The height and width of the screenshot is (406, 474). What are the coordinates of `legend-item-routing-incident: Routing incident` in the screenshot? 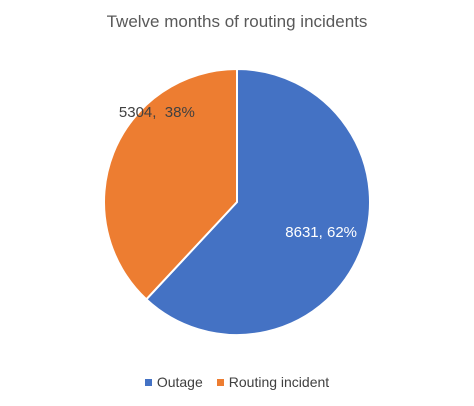 It's located at (273, 382).